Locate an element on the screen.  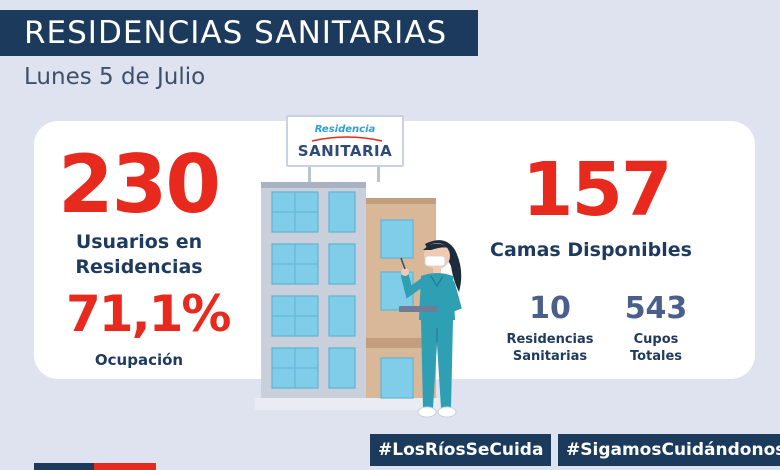
flag-strip is located at coordinates (95, 466).